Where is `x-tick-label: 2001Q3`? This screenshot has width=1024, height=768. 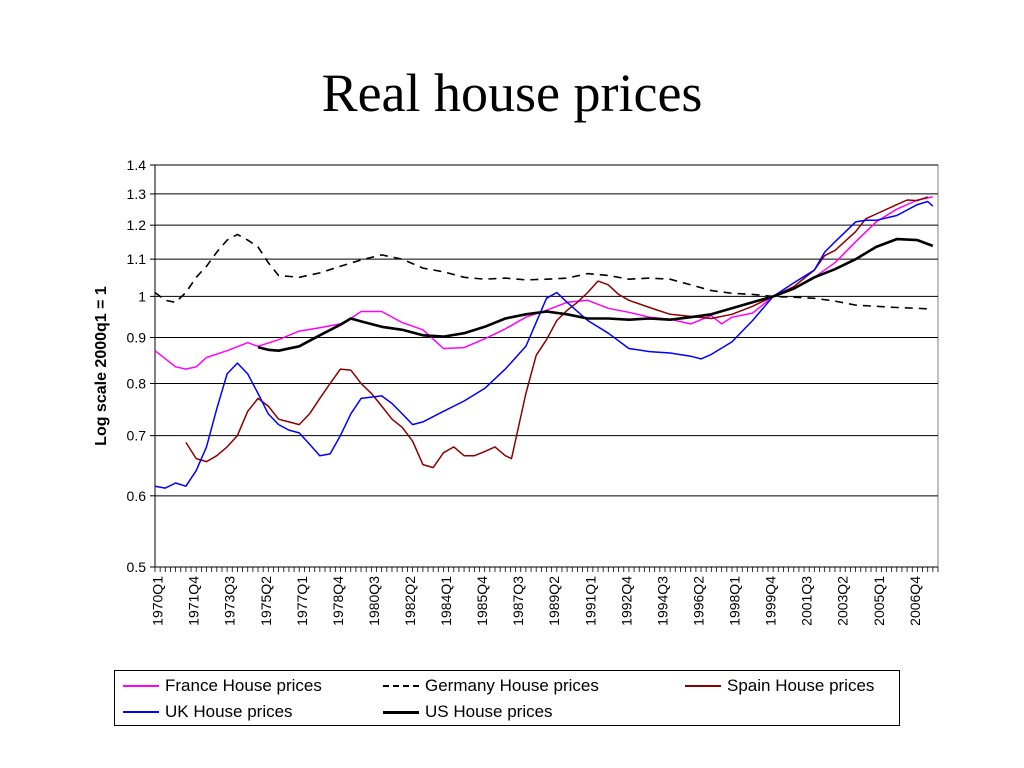
x-tick-label: 2001Q3 is located at coordinates (807, 601).